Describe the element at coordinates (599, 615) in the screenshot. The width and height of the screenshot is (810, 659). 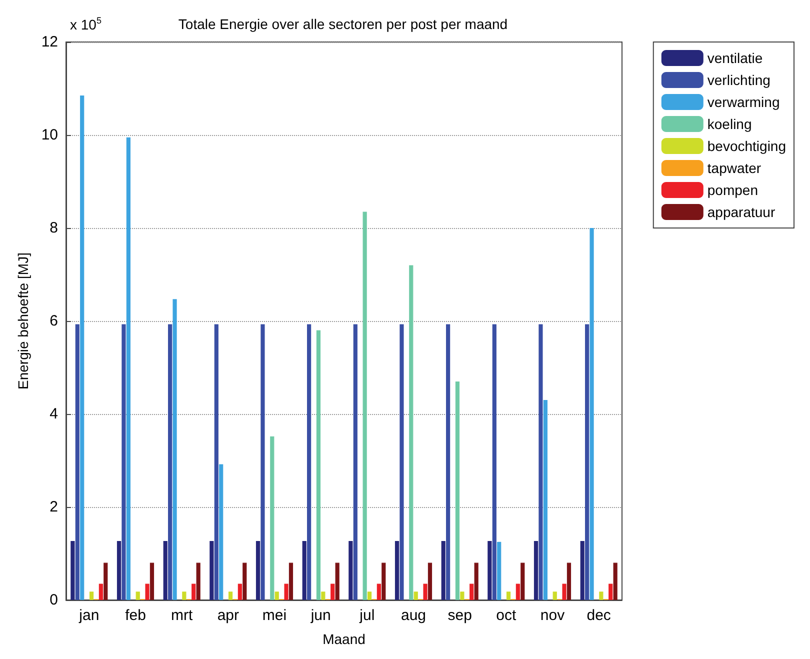
I see `x-tick-label: dec` at that location.